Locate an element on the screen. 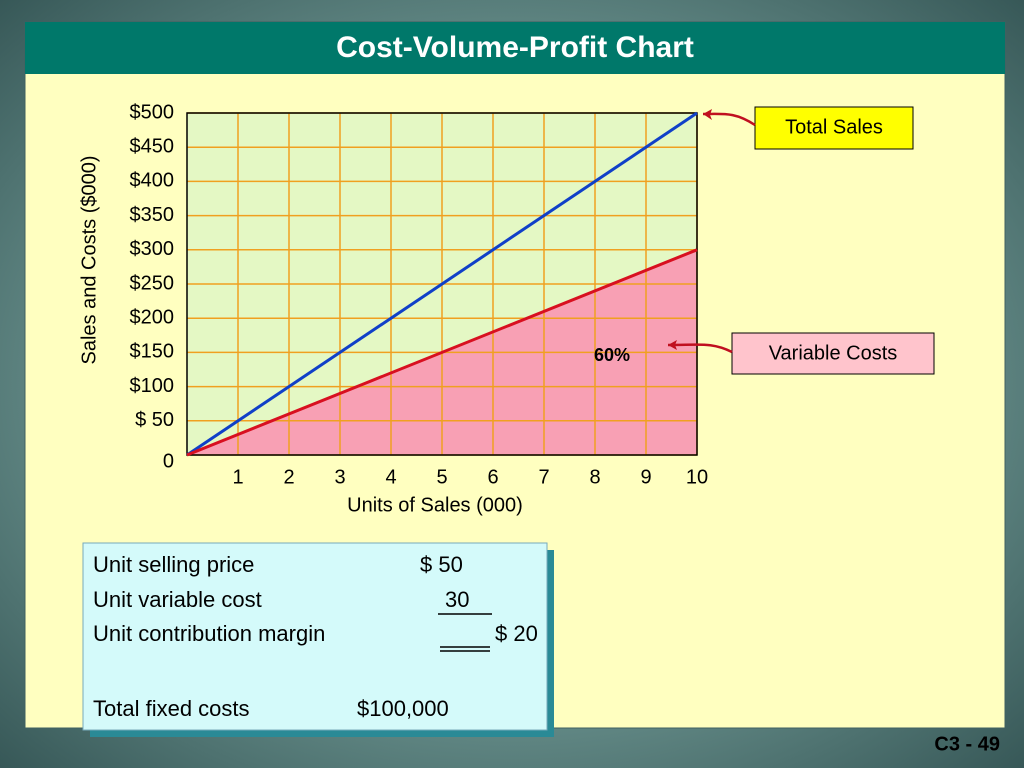 This screenshot has height=773, width=1024. callout-arrow is located at coordinates (700, 348).